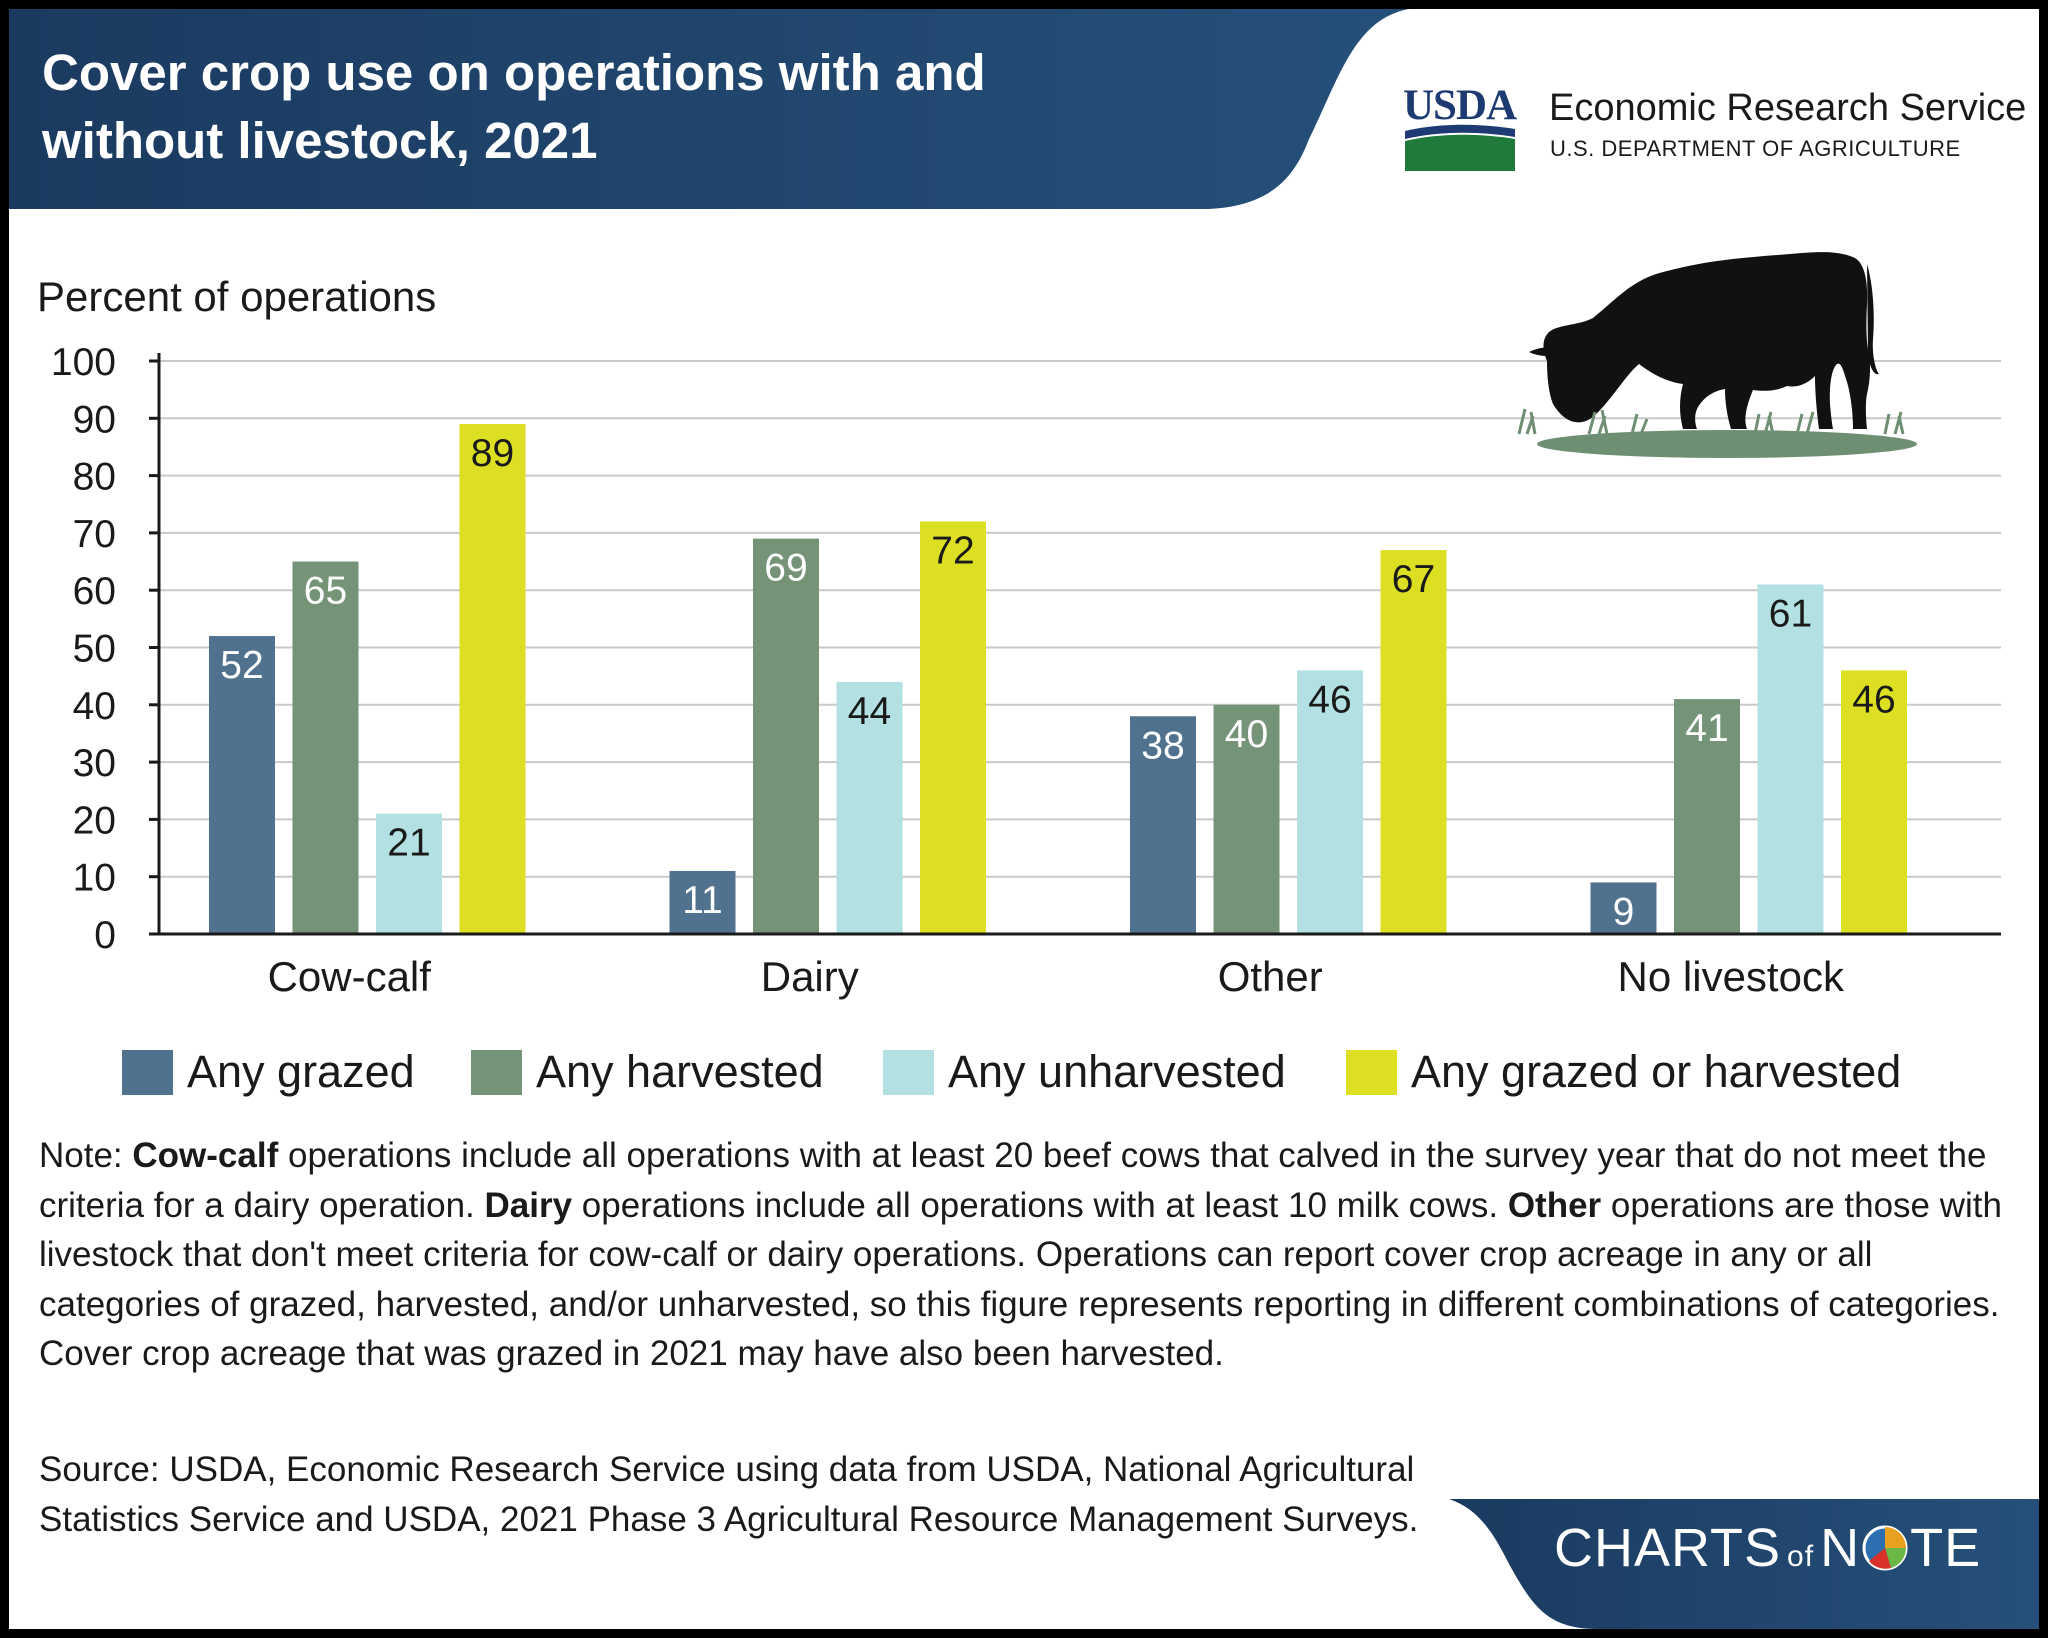  What do you see at coordinates (869, 711) in the screenshot?
I see `bar-value-label: 44` at bounding box center [869, 711].